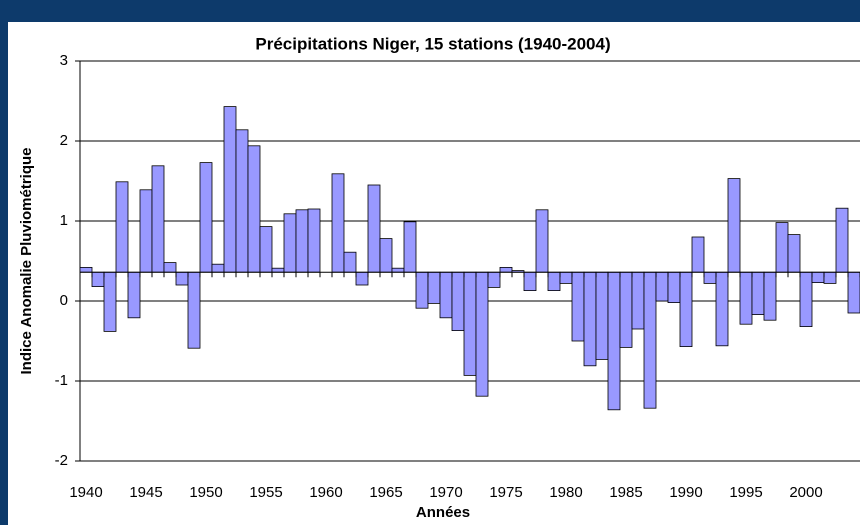 The image size is (860, 525). What do you see at coordinates (61, 460) in the screenshot?
I see `y-tick-label: -2` at bounding box center [61, 460].